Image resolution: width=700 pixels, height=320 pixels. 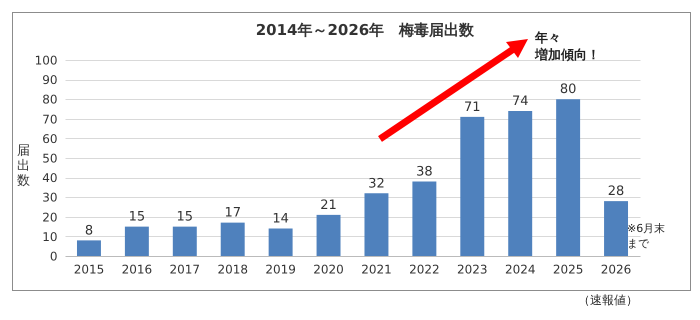 I want to click on y-tick-label: 70, so click(x=50, y=119).